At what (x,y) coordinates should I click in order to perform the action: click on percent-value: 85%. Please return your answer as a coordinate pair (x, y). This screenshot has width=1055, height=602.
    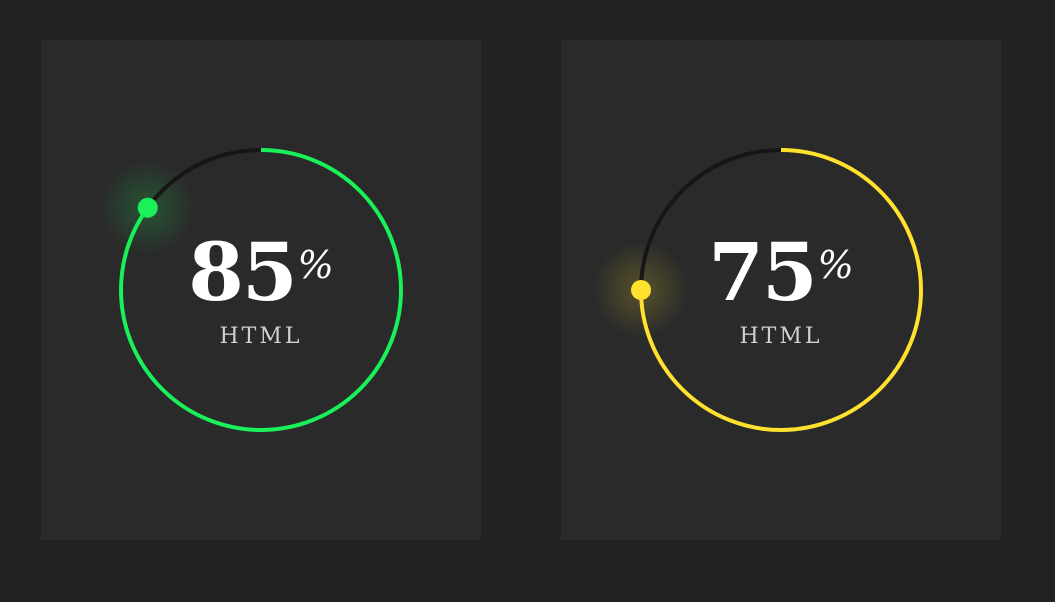
    Looking at the image, I should click on (261, 272).